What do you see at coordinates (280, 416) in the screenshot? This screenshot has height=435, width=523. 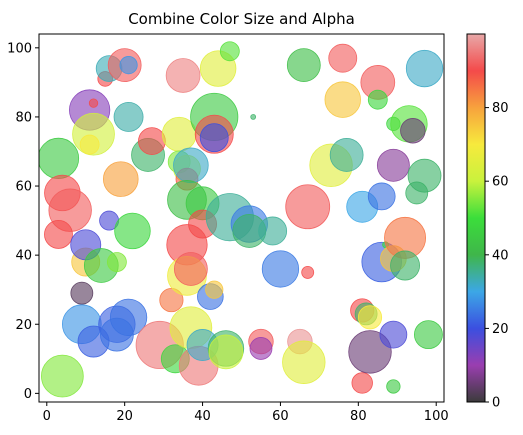 I see `x-tick-label: 60` at bounding box center [280, 416].